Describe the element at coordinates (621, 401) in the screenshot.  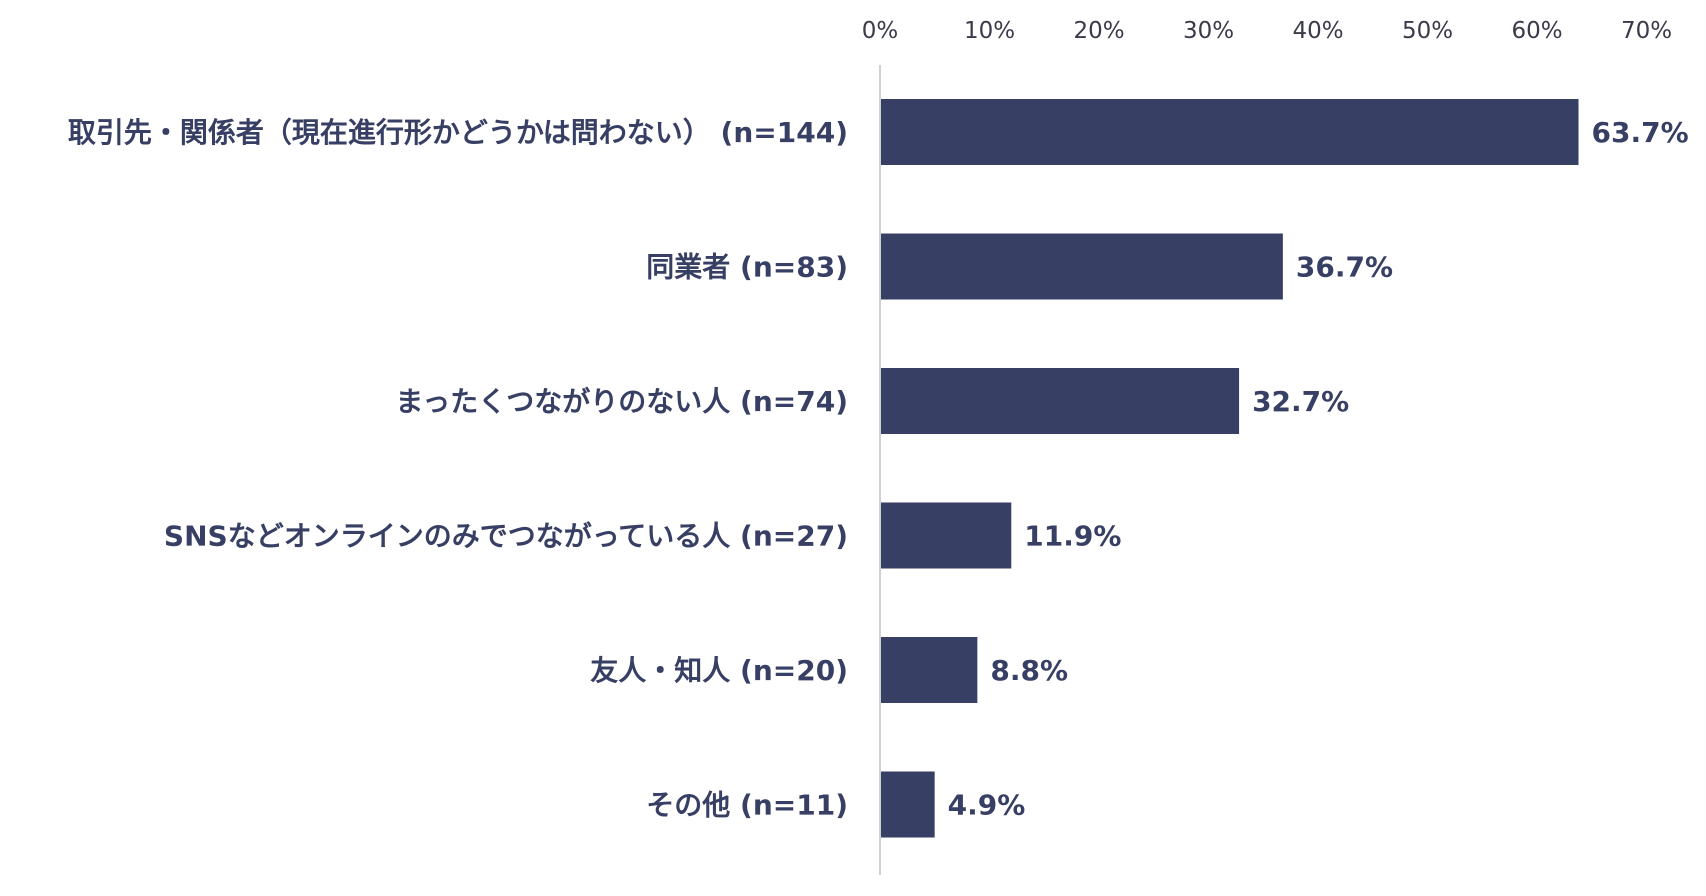
I see `category-label: まったくつながりのない人 (n=74)` at that location.